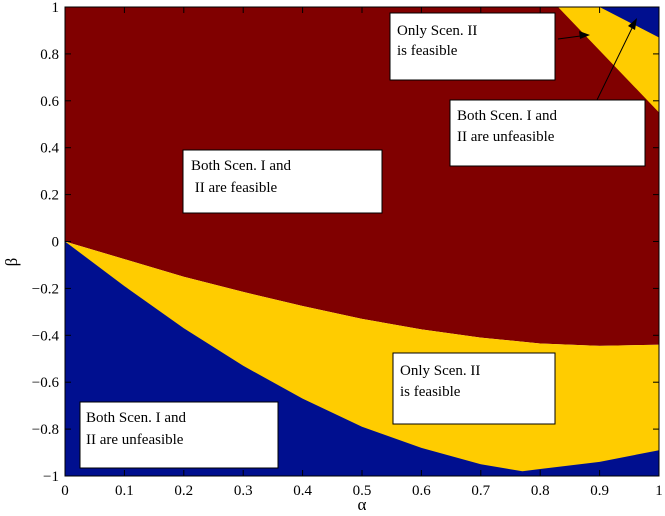 This screenshot has height=516, width=665. I want to click on y-tick-label: −1, so click(51, 477).